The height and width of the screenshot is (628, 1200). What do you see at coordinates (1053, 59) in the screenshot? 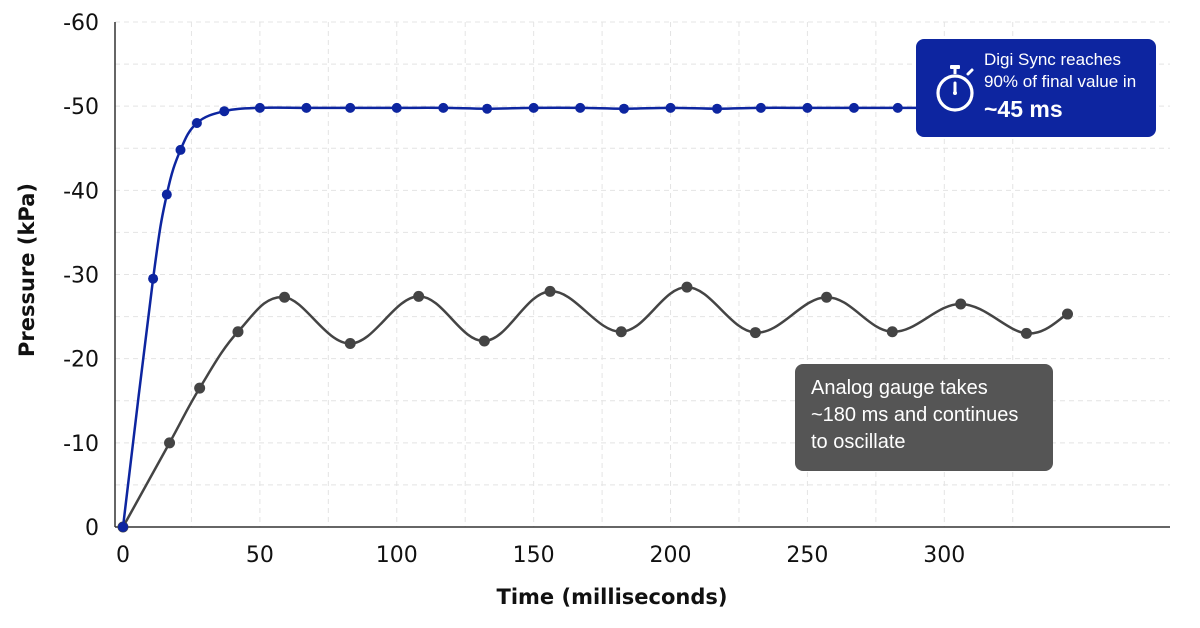
I see `digi-callout-line-1: Digi Sync reaches` at bounding box center [1053, 59].